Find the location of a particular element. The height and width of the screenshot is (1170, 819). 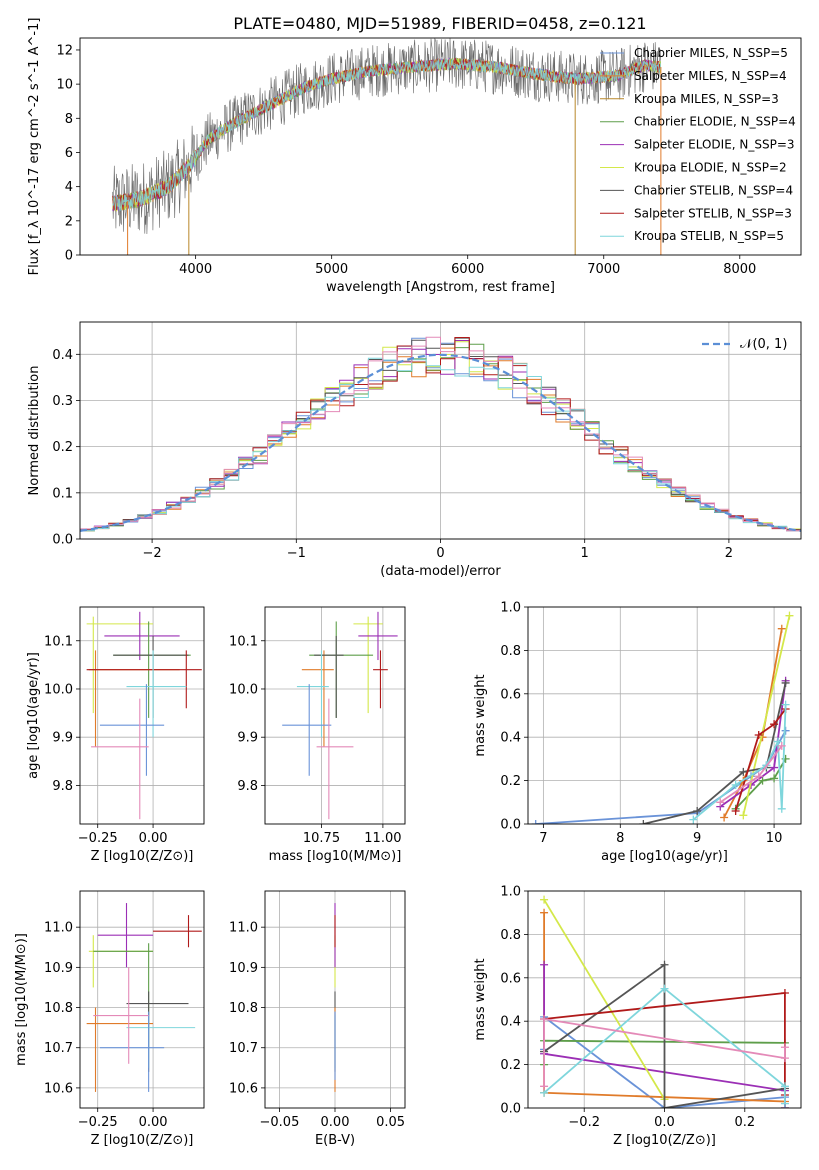

x-tick-label: −0.25 is located at coordinates (98, 1122).